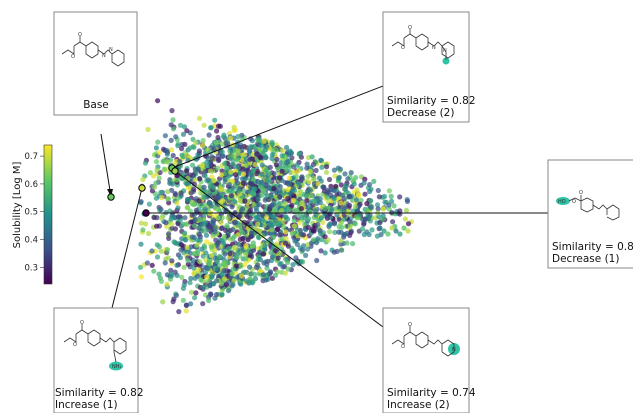 This screenshot has height=413, width=633. What do you see at coordinates (111, 50) in the screenshot?
I see `svg-text: N` at bounding box center [111, 50].